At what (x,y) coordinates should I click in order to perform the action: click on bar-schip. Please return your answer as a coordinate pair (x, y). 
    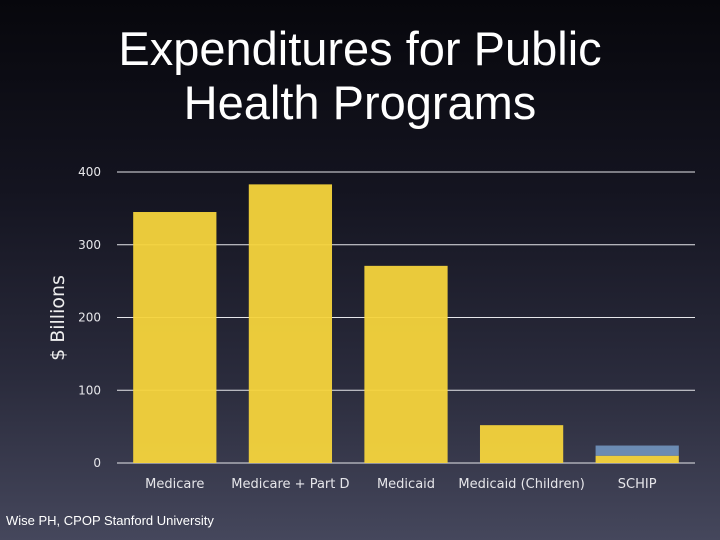
    Looking at the image, I should click on (637, 459).